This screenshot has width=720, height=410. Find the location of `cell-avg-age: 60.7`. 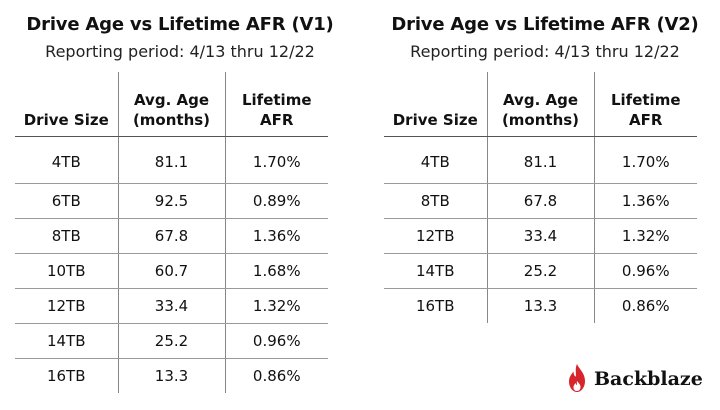

cell-avg-age: 60.7 is located at coordinates (171, 271).